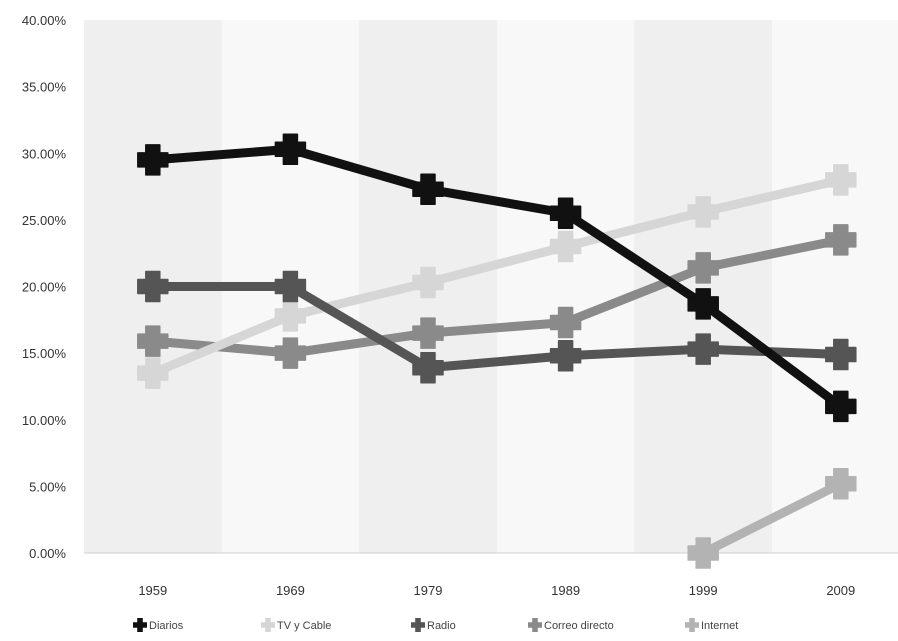  Describe the element at coordinates (153, 286) in the screenshot. I see `data-point-radio-1959` at that location.